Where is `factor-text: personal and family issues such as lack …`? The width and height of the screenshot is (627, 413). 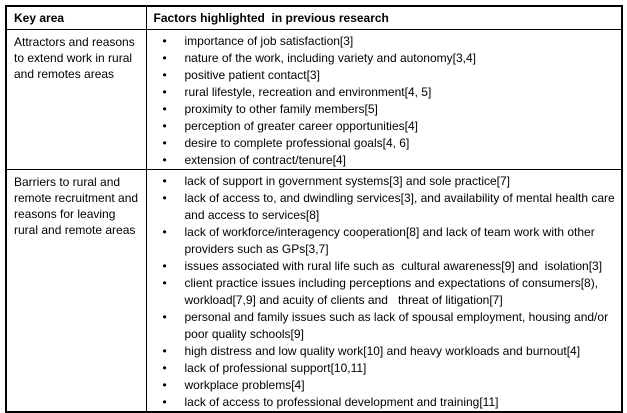 factor-text: personal and family issues such as lack … is located at coordinates (398, 325).